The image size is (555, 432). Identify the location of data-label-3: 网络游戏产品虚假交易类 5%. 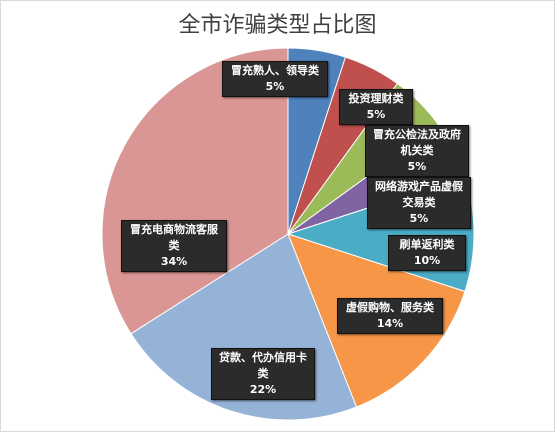
(419, 203).